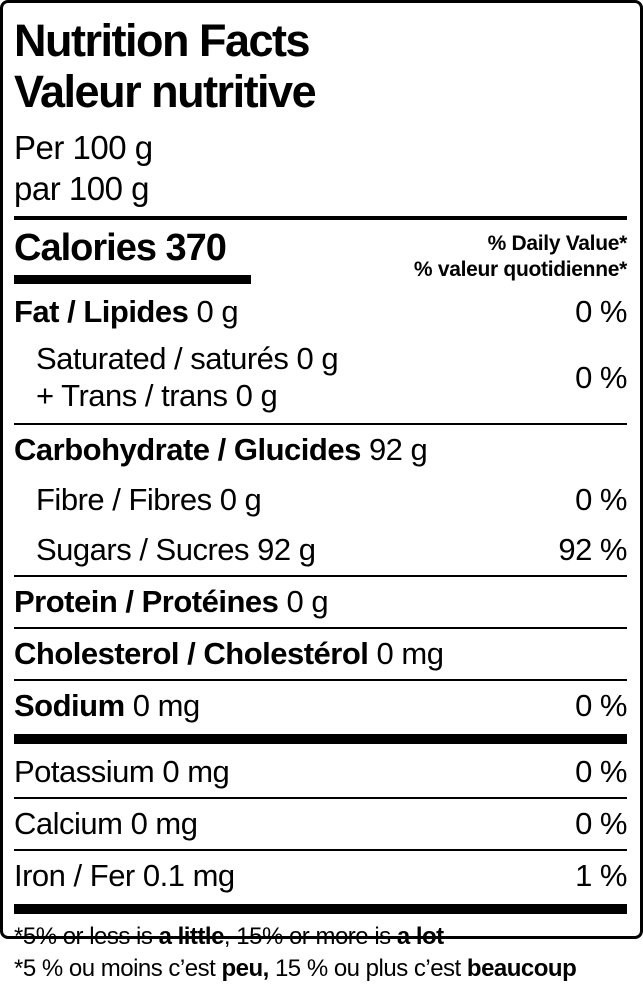 Image resolution: width=643 pixels, height=984 pixels. Describe the element at coordinates (601, 706) in the screenshot. I see `sodium-dv: 0 %` at that location.